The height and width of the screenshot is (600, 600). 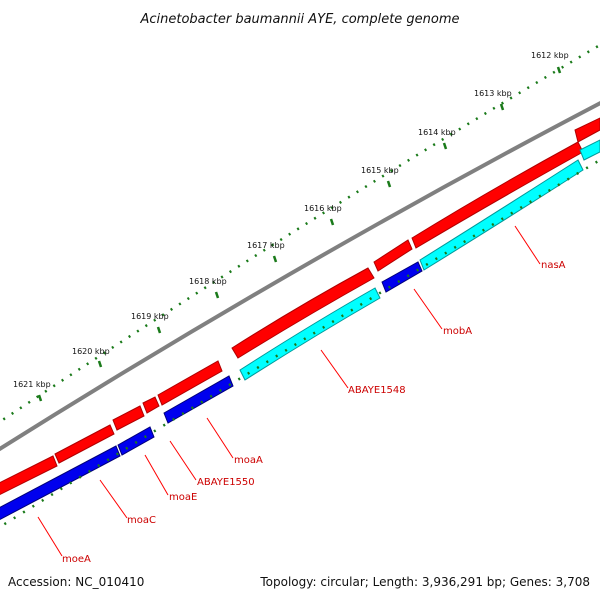 I want to click on gene-label-nasA: nasA, so click(x=553, y=265).